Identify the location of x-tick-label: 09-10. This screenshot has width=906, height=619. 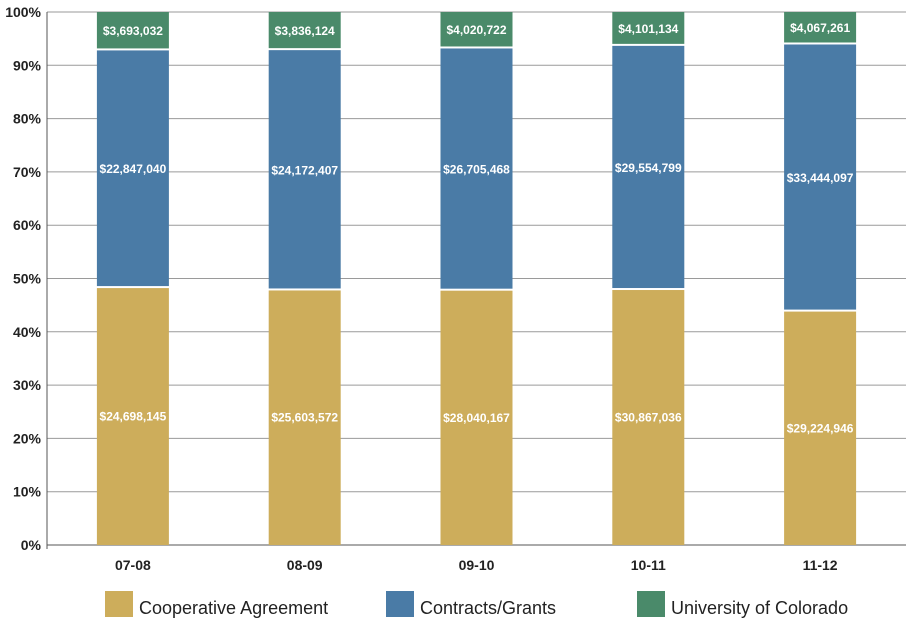
(477, 565).